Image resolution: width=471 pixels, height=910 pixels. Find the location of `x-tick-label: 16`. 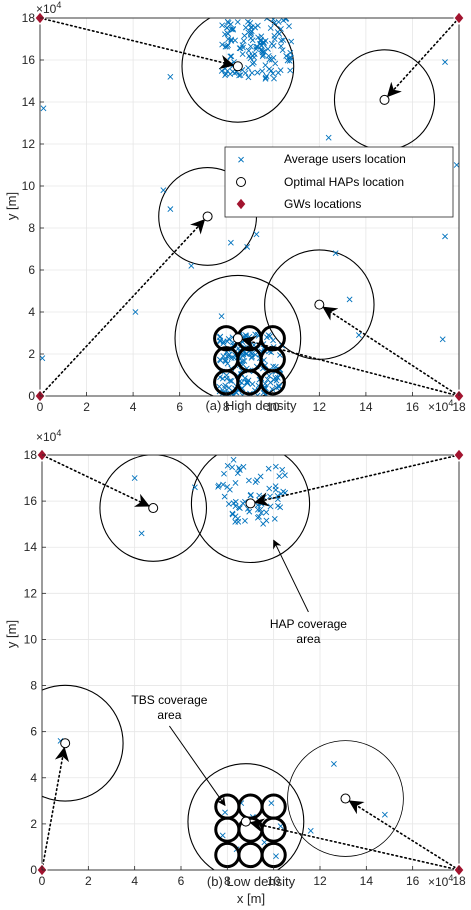

x-tick-label: 16 is located at coordinates (413, 407).